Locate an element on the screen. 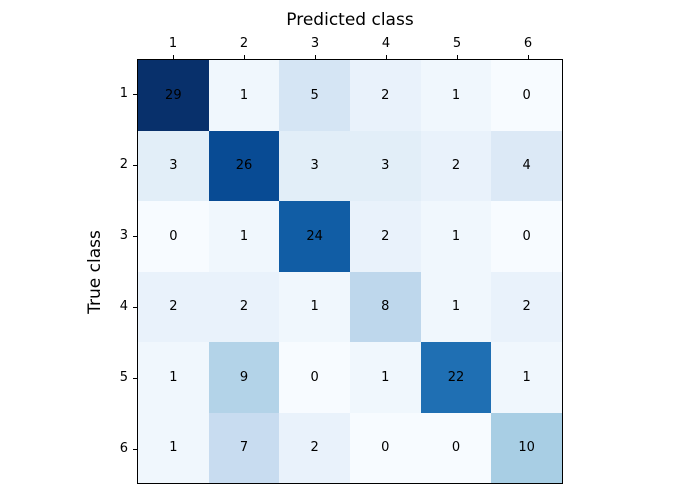  y-tick-label-2: 2 is located at coordinates (123, 164).